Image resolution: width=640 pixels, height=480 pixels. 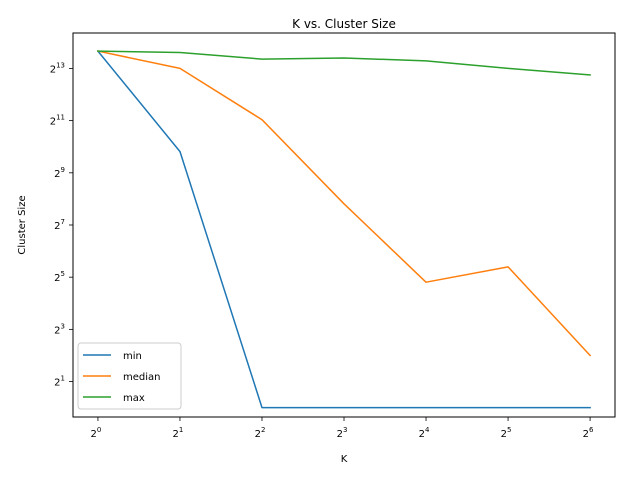 I want to click on legend-label-median: median, so click(x=142, y=377).